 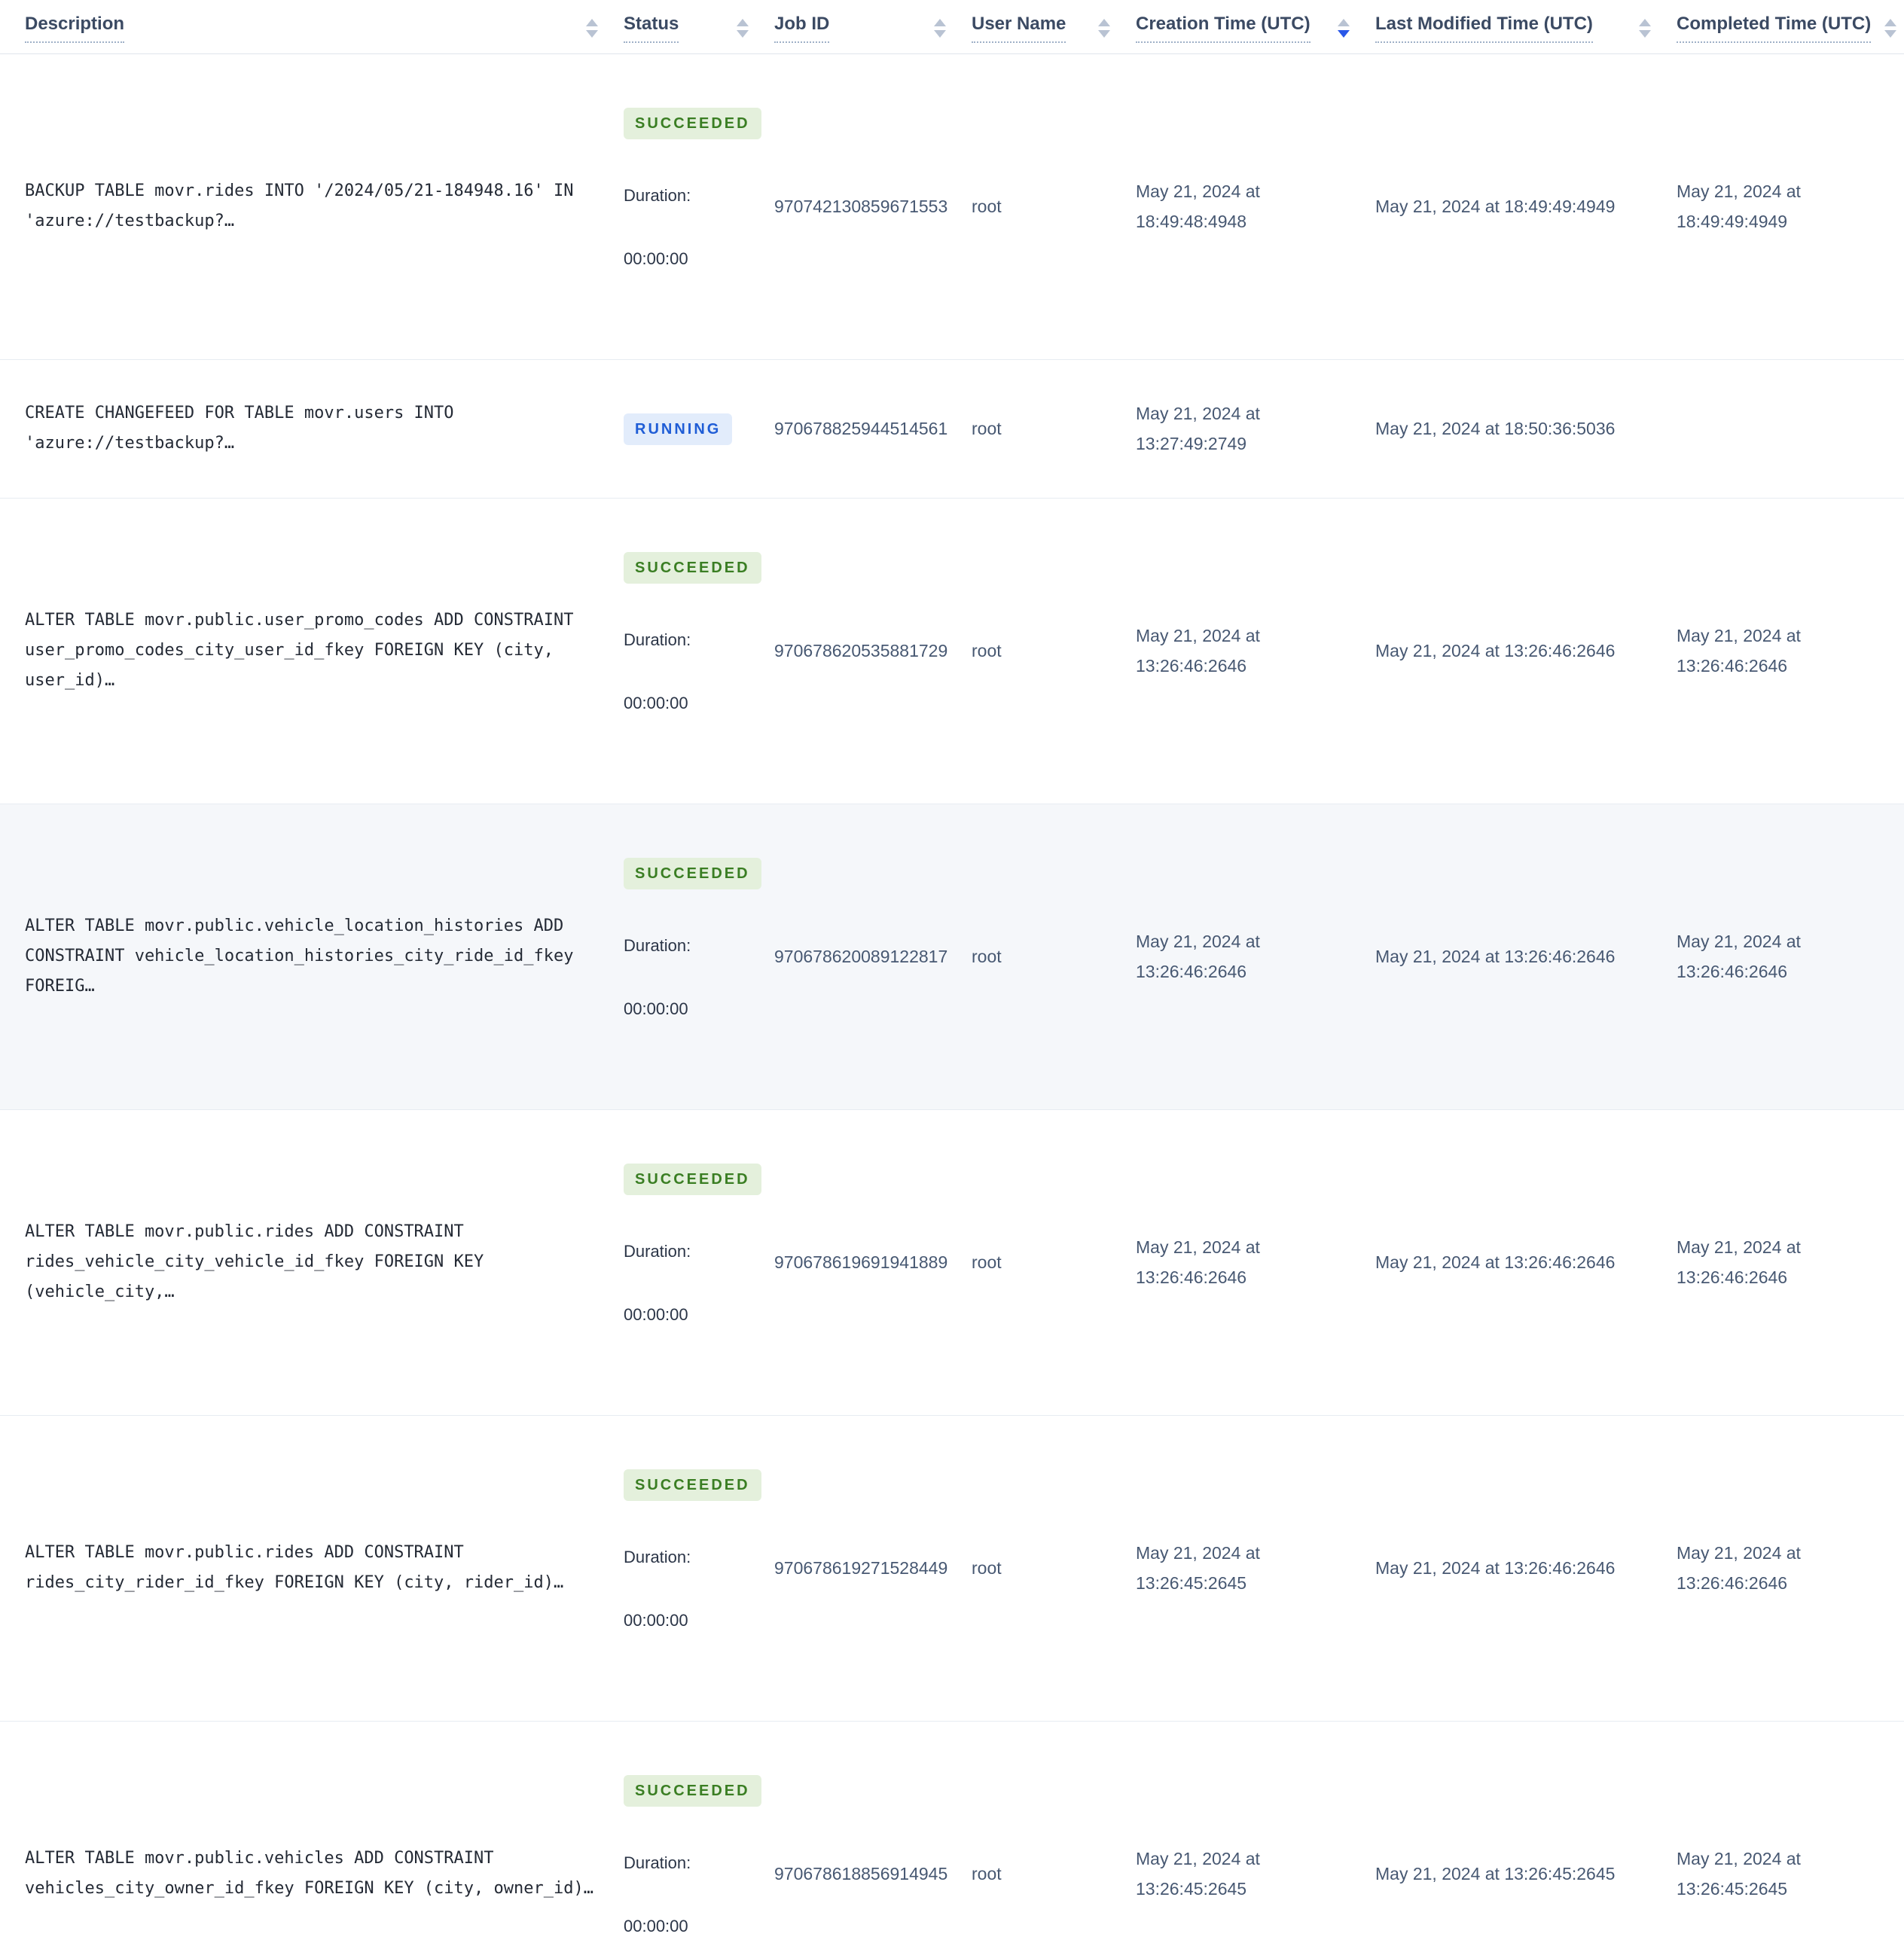 I want to click on column-label: Job ID, so click(x=802, y=29).